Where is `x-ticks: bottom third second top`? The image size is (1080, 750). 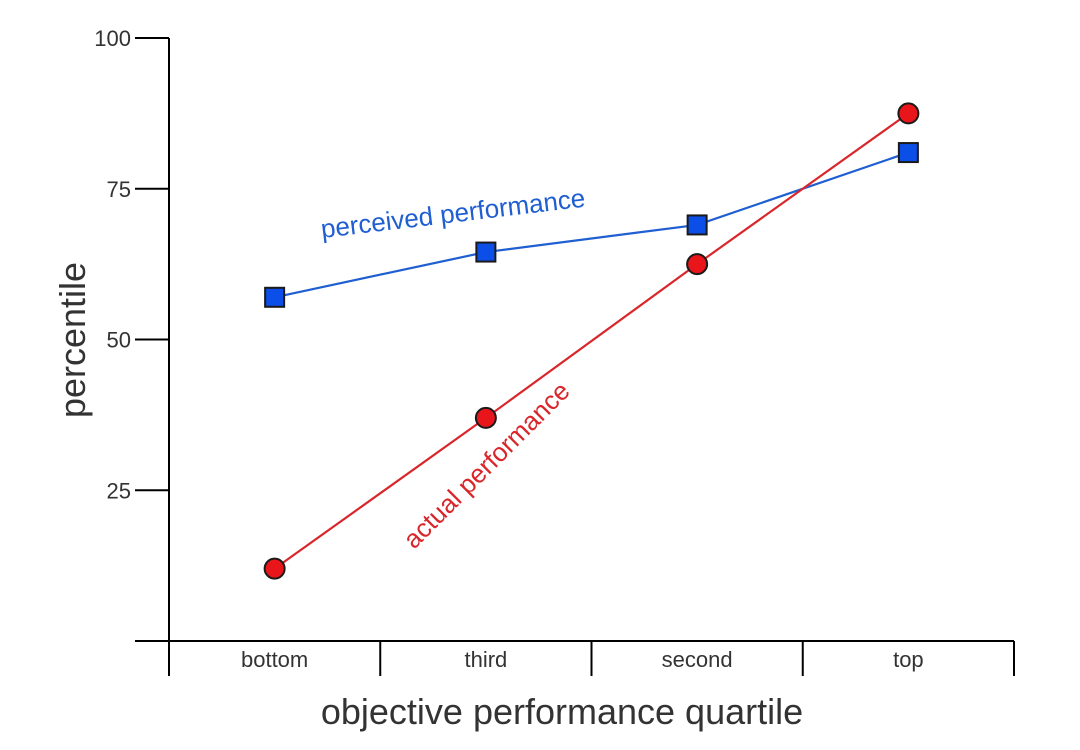
x-ticks: bottom third second top is located at coordinates (591, 658).